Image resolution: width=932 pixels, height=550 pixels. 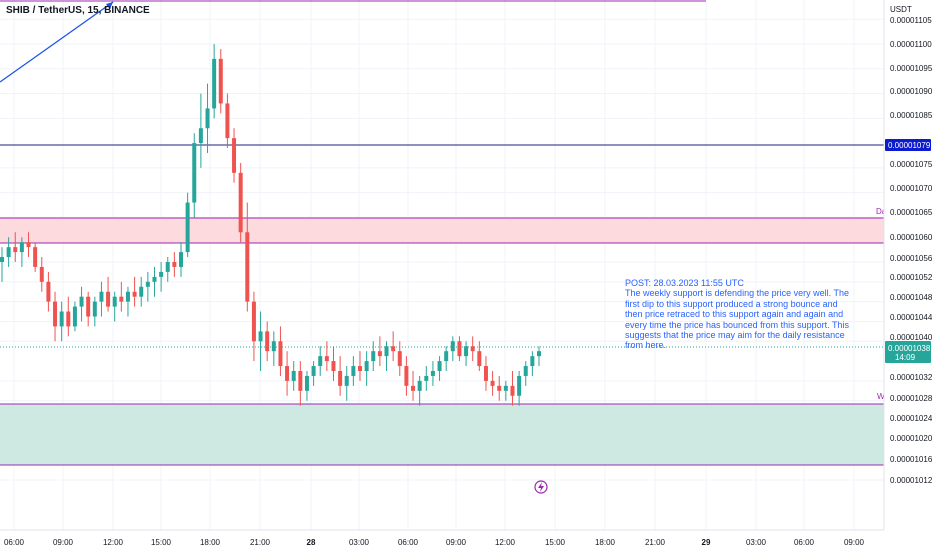 I want to click on price-tick-label: 0.00001052, so click(x=911, y=277).